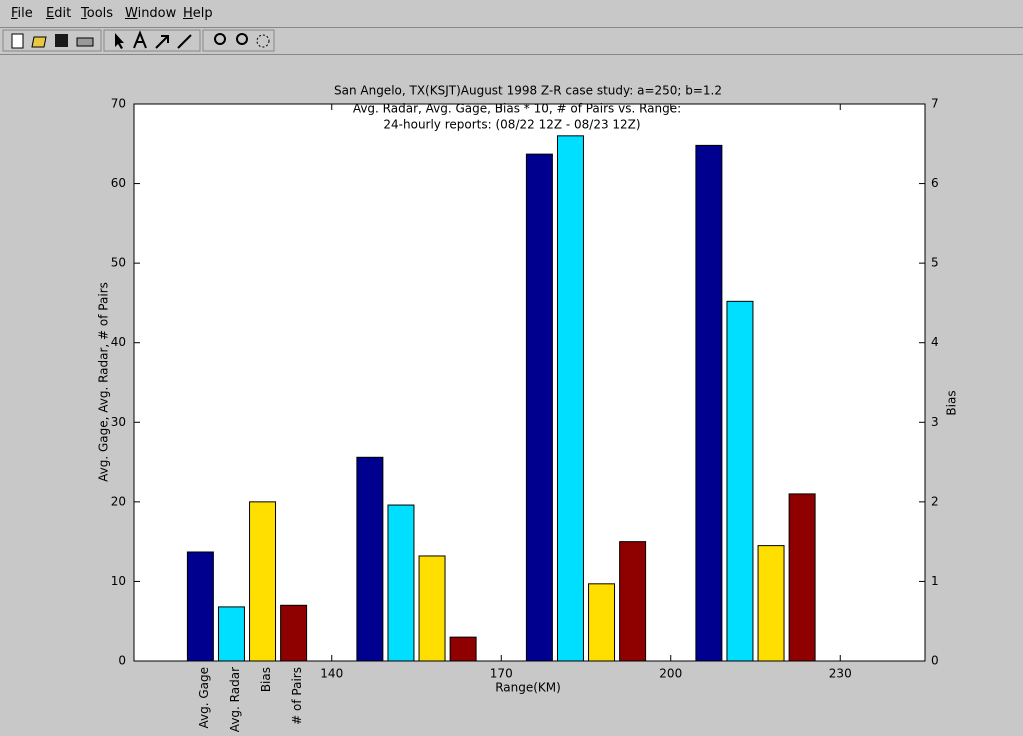 The image size is (1023, 736). I want to click on x-tick-label: 170, so click(501, 674).